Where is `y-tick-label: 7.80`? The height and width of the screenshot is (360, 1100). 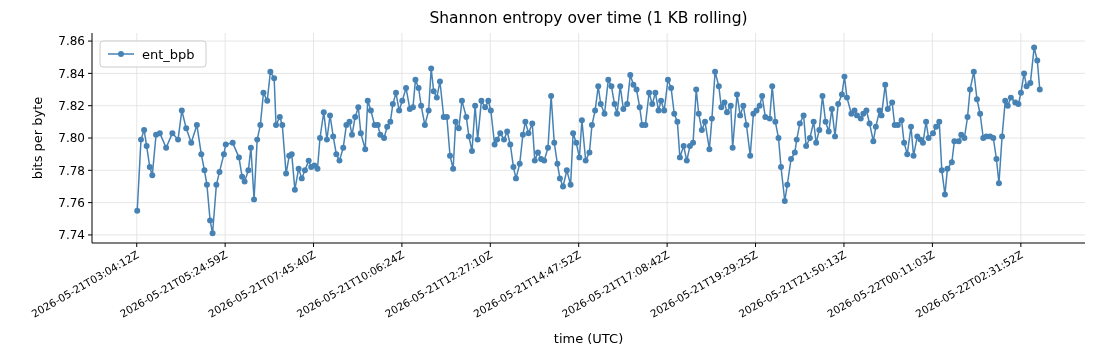
y-tick-label: 7.80 is located at coordinates (71, 138).